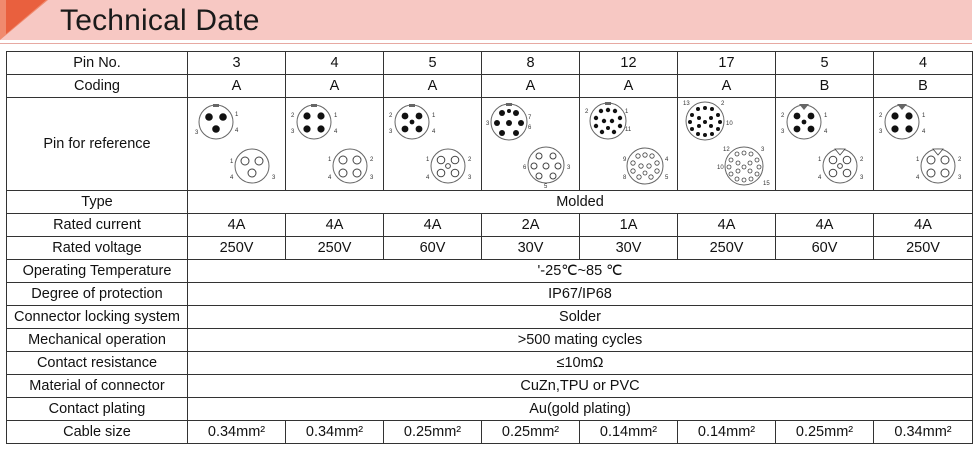 The height and width of the screenshot is (451, 980). What do you see at coordinates (530, 144) in the screenshot?
I see `pin-diagram-8a-icon: 3 7 6 6 3 5` at bounding box center [530, 144].